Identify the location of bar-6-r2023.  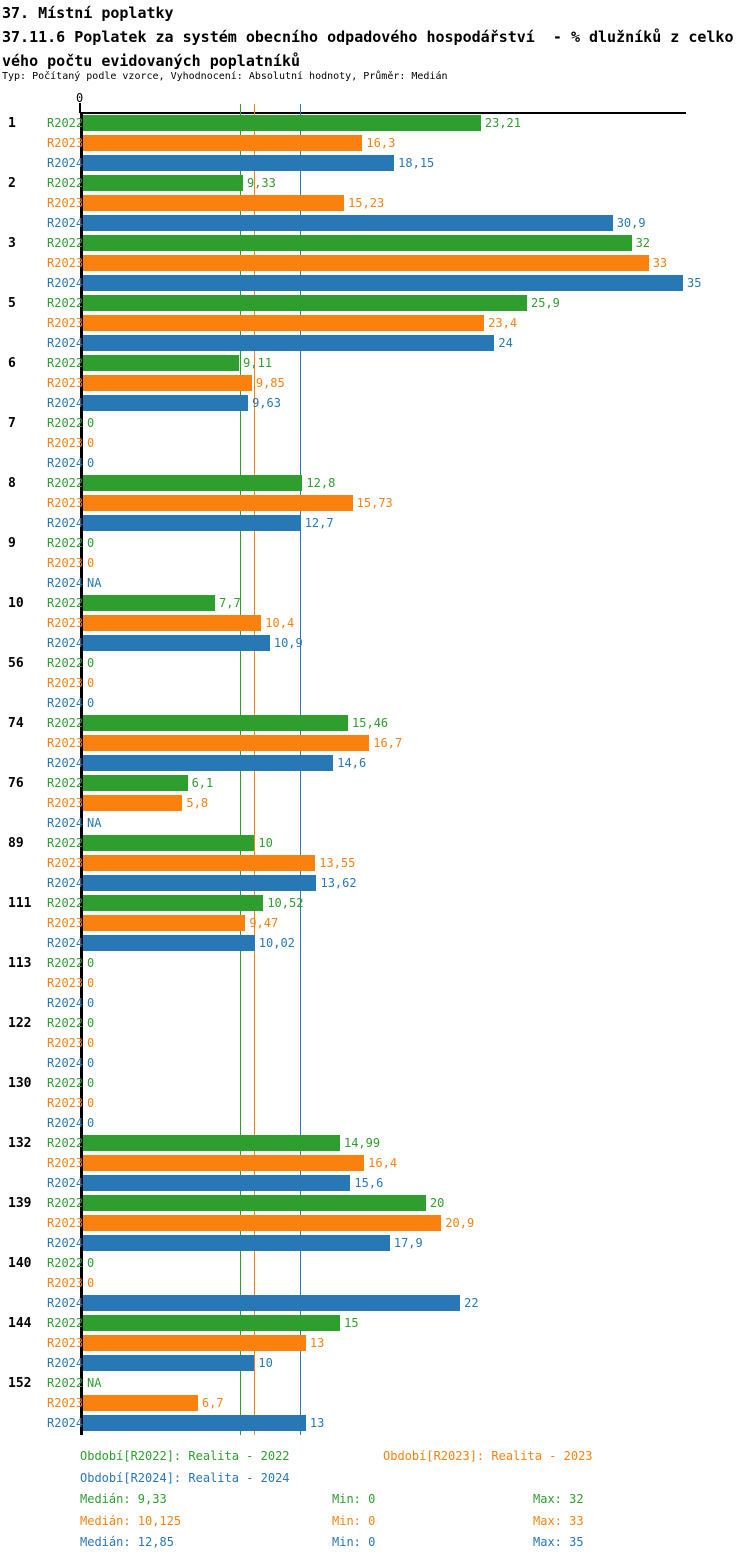
(167, 383).